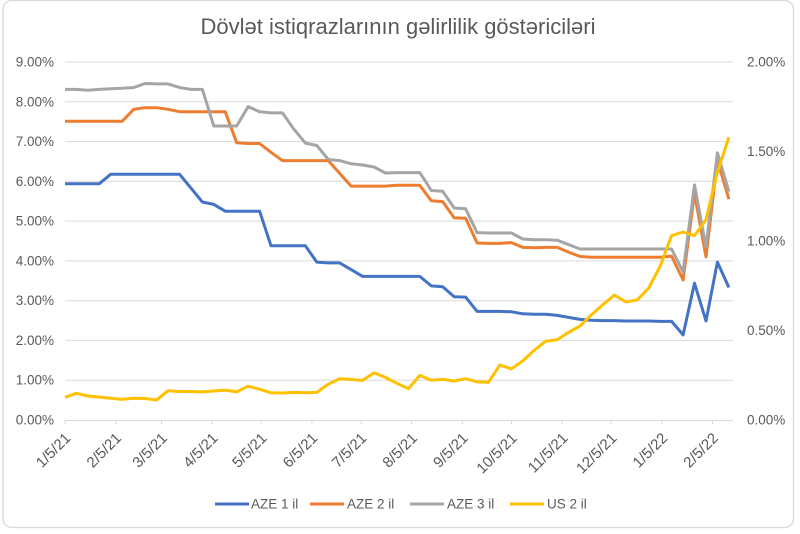 Image resolution: width=800 pixels, height=534 pixels. What do you see at coordinates (35, 181) in the screenshot?
I see `svg-text: 6.00%` at bounding box center [35, 181].